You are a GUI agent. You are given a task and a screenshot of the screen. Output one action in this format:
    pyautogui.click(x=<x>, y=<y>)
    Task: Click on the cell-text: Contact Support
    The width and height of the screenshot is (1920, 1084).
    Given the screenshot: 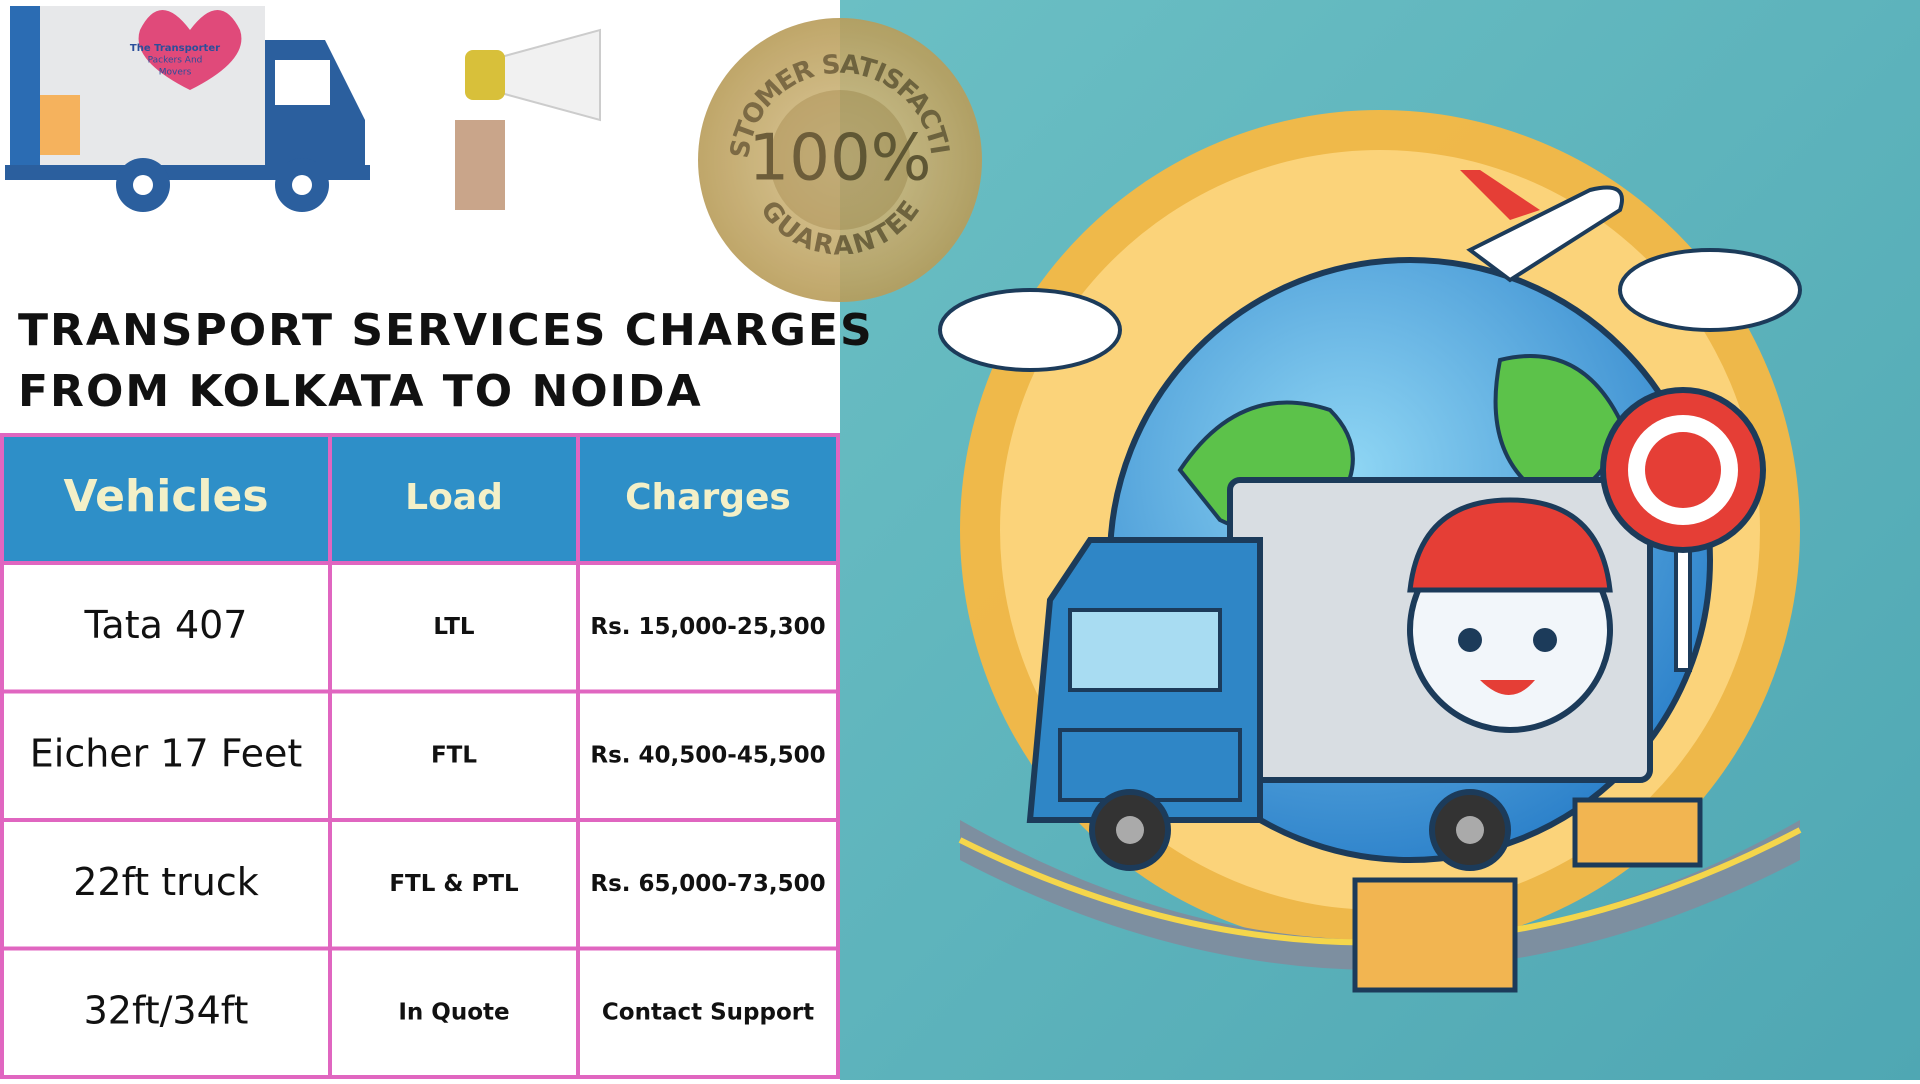 What is the action you would take?
    pyautogui.click(x=708, y=1012)
    